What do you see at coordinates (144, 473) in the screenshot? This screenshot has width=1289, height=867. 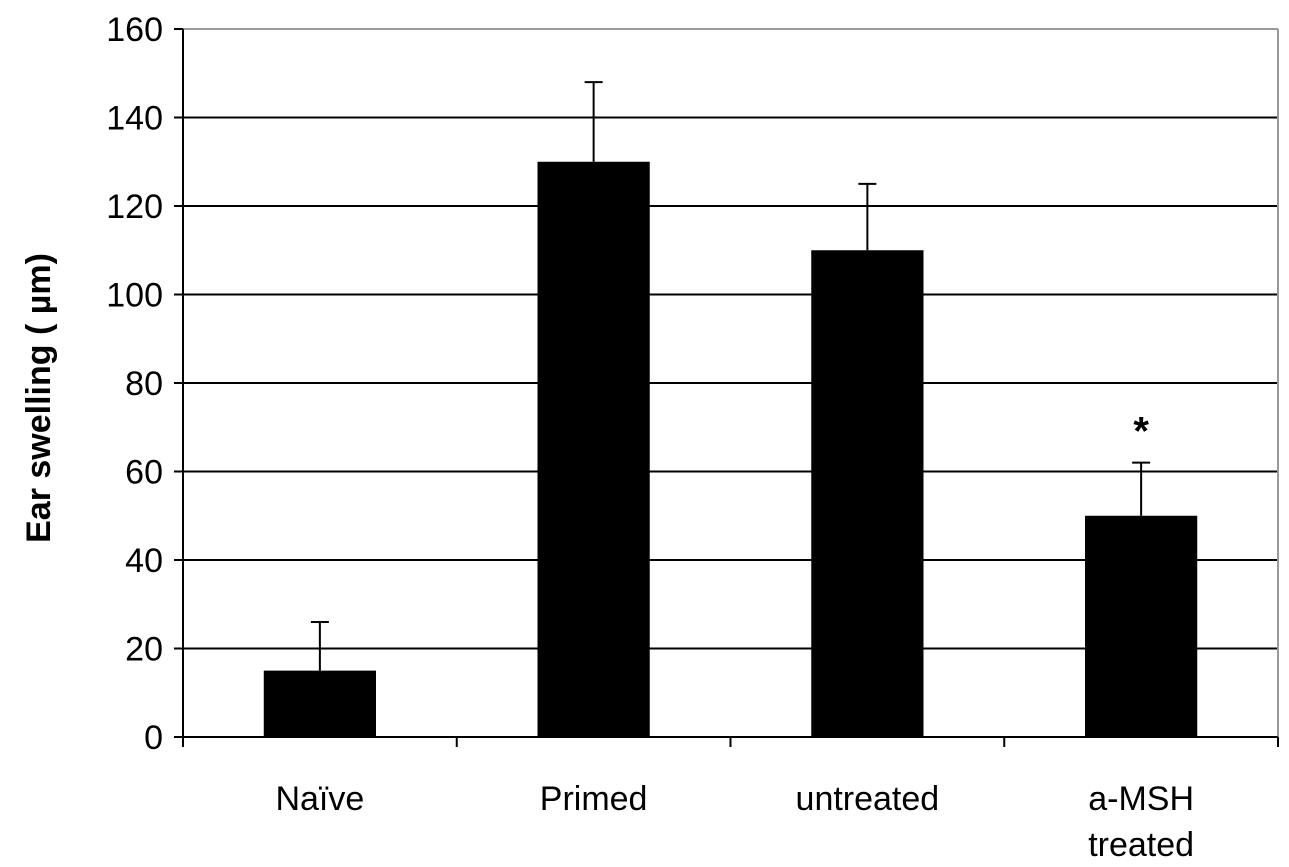 I see `y-tick-label: 60` at bounding box center [144, 473].